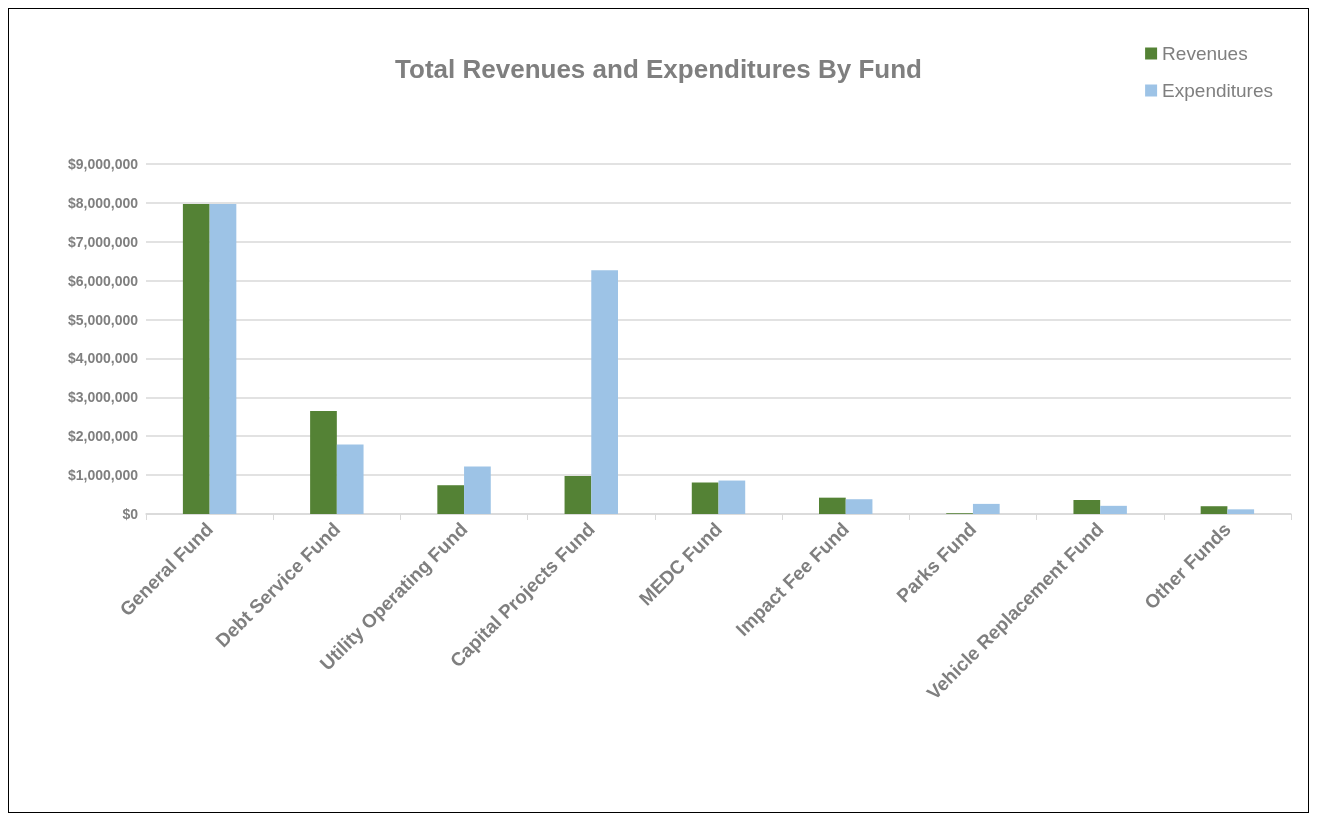  I want to click on chart-title: Total Revenues and Expenditures By Fund, so click(658, 69).